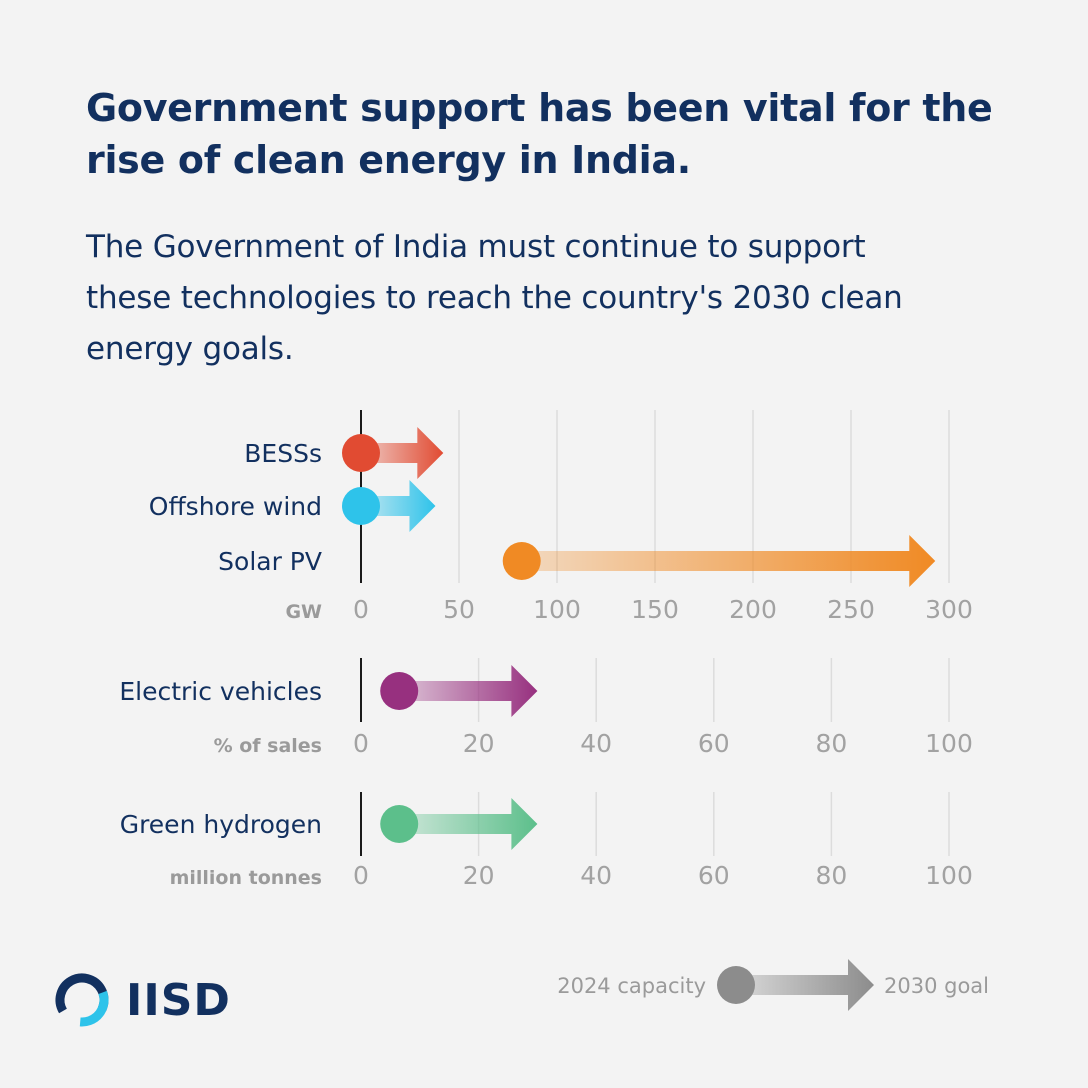 This screenshot has width=1088, height=1088. Describe the element at coordinates (936, 986) in the screenshot. I see `legend-end-label: 2030 goal` at that location.